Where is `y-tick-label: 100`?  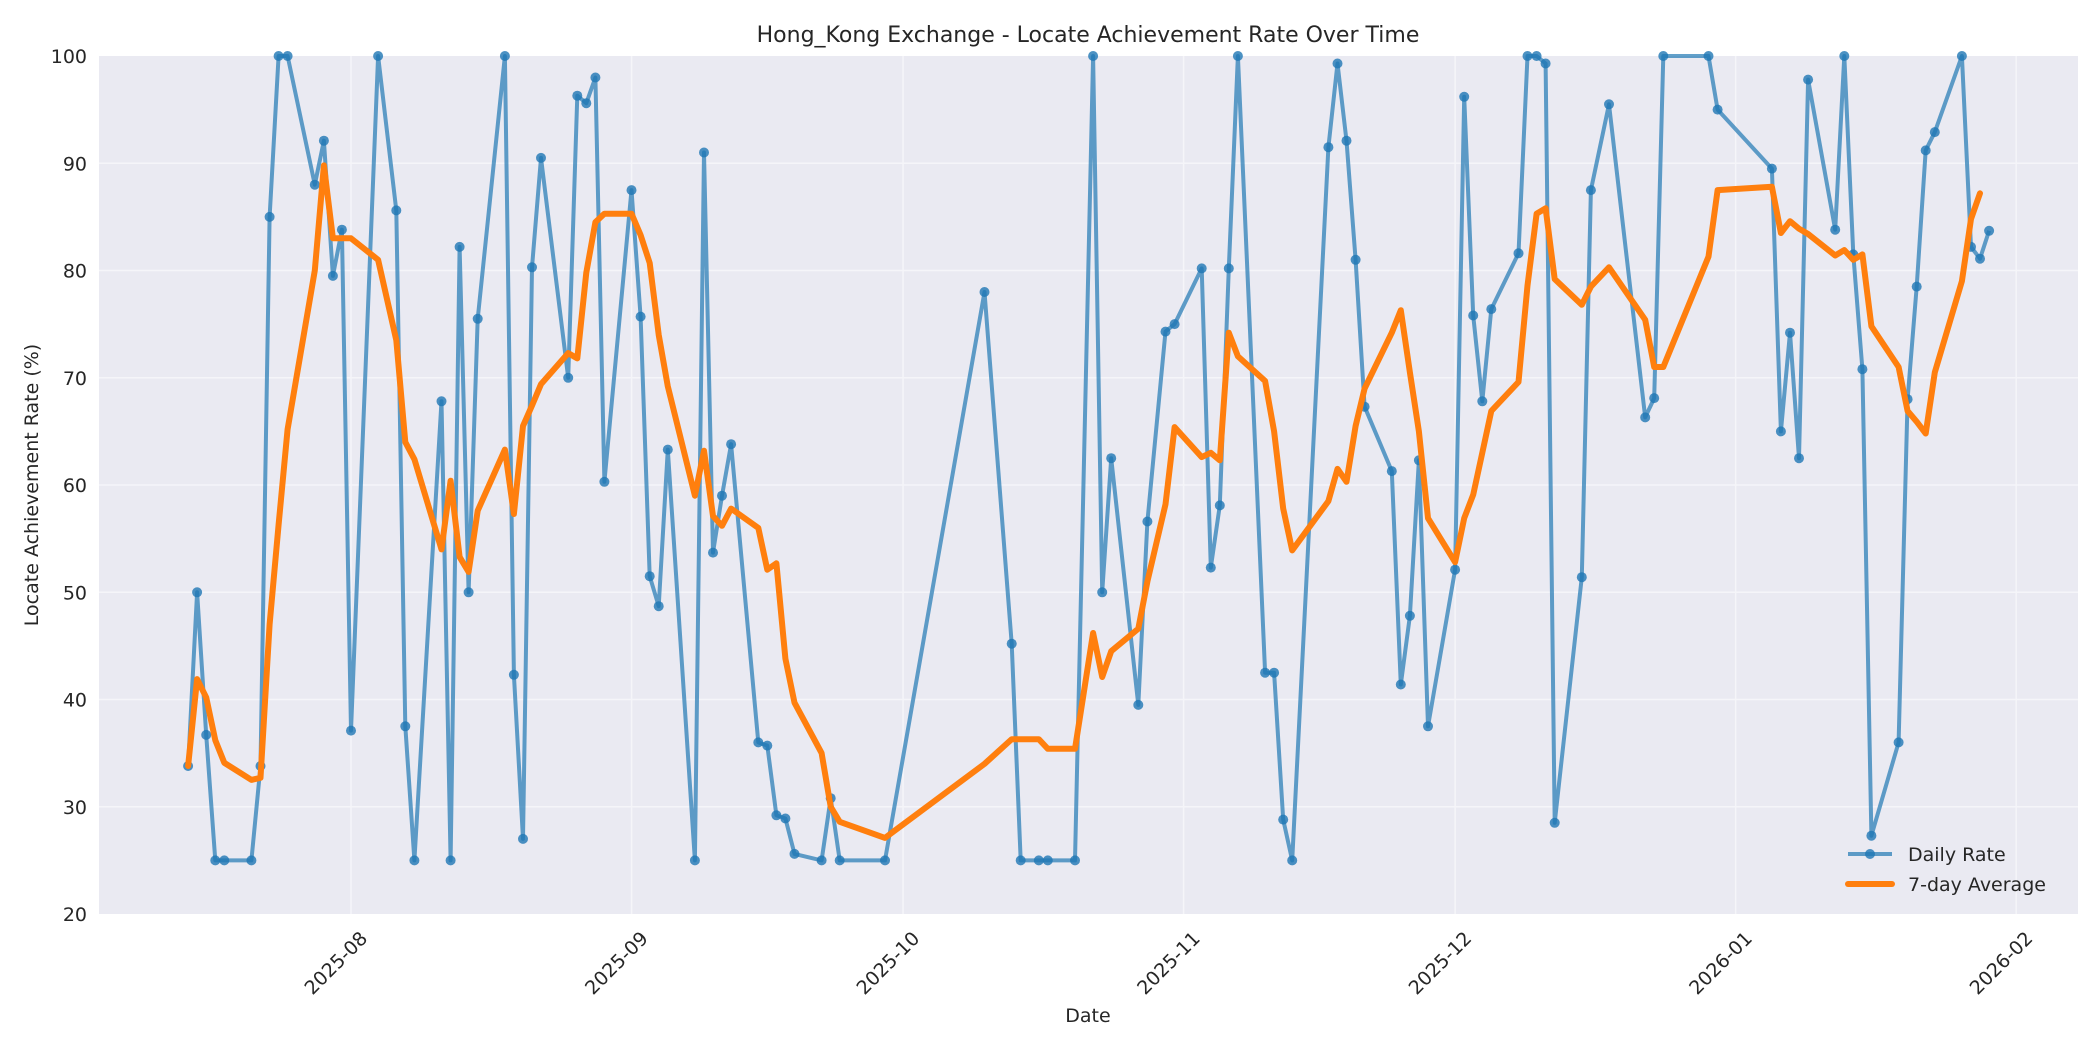 y-tick-label: 100 is located at coordinates (69, 57).